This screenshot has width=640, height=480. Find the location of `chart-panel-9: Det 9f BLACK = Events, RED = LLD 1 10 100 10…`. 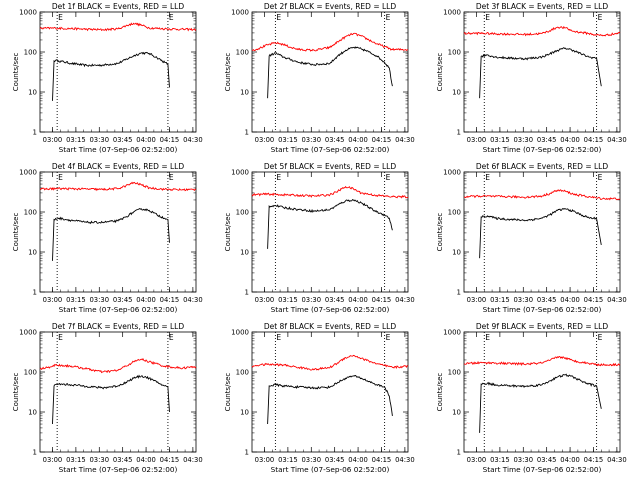

chart-panel-9: Det 9f BLACK = Events, RED = LLD 1 10 100 10… is located at coordinates (531, 398).